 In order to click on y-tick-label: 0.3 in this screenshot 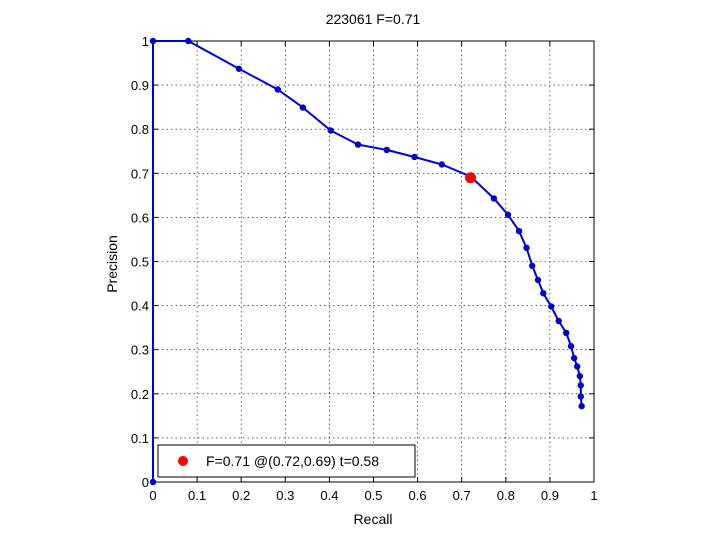, I will do `click(140, 350)`.